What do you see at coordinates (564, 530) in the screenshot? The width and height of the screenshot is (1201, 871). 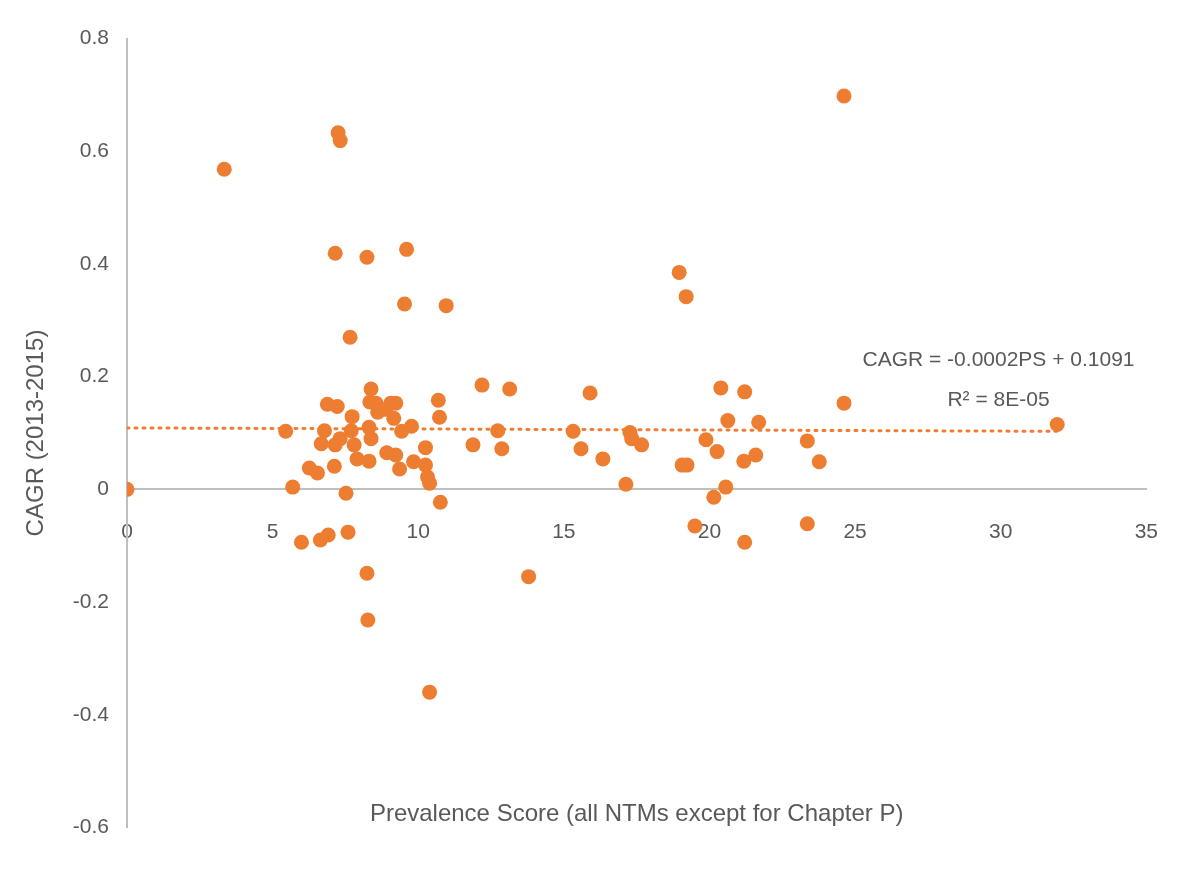 I see `x-tick-label: 15` at bounding box center [564, 530].